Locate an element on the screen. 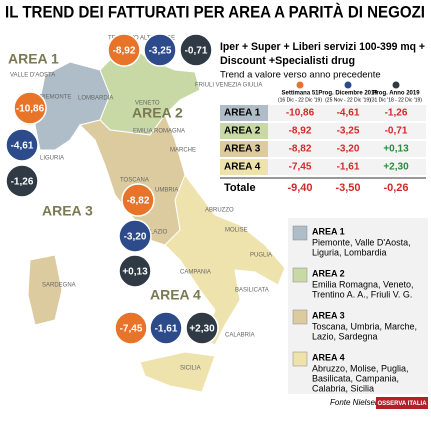 This screenshot has width=431, height=421. bubble-value: -4,61 is located at coordinates (22, 146).